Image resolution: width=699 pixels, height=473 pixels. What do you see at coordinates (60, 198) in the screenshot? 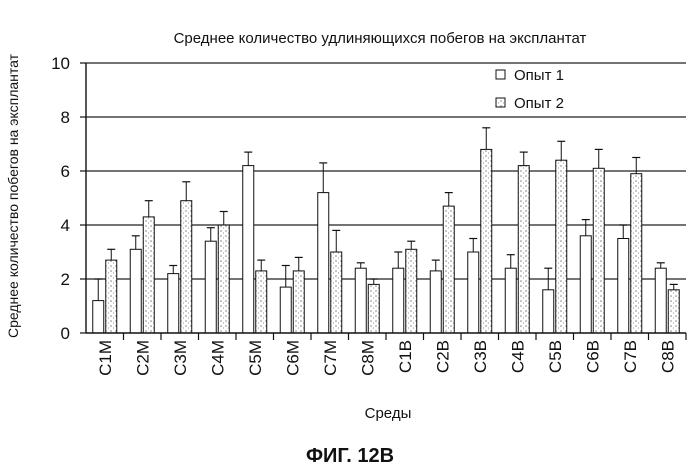
I see `y-tick-labels: 0 2 4 6 8 10` at bounding box center [60, 198].